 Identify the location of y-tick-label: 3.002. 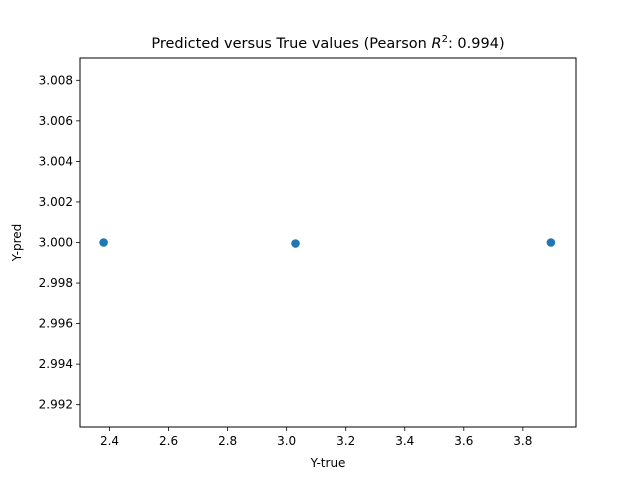
(56, 202).